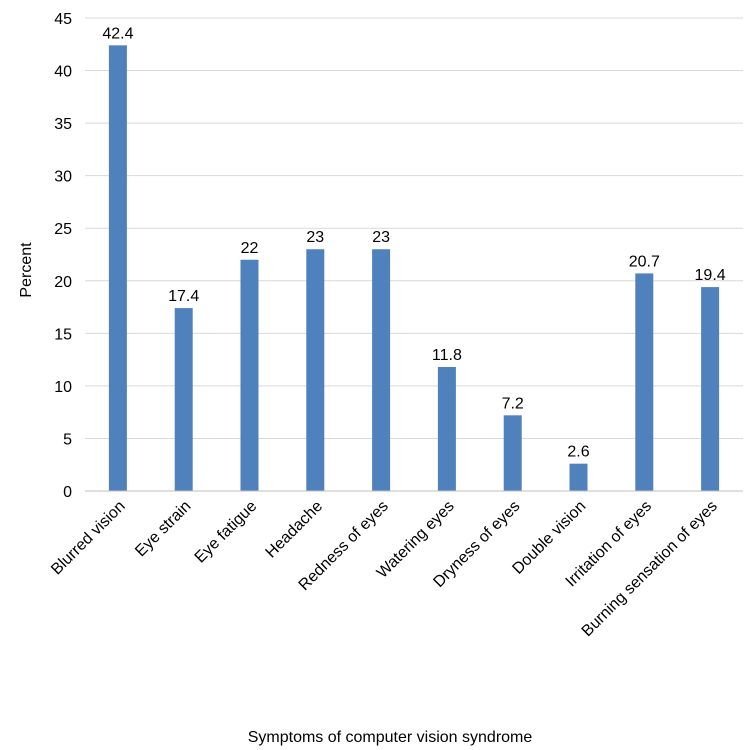 This screenshot has height=750, width=748. I want to click on x-axis-title: Symptoms of computer vision syndrome, so click(390, 737).